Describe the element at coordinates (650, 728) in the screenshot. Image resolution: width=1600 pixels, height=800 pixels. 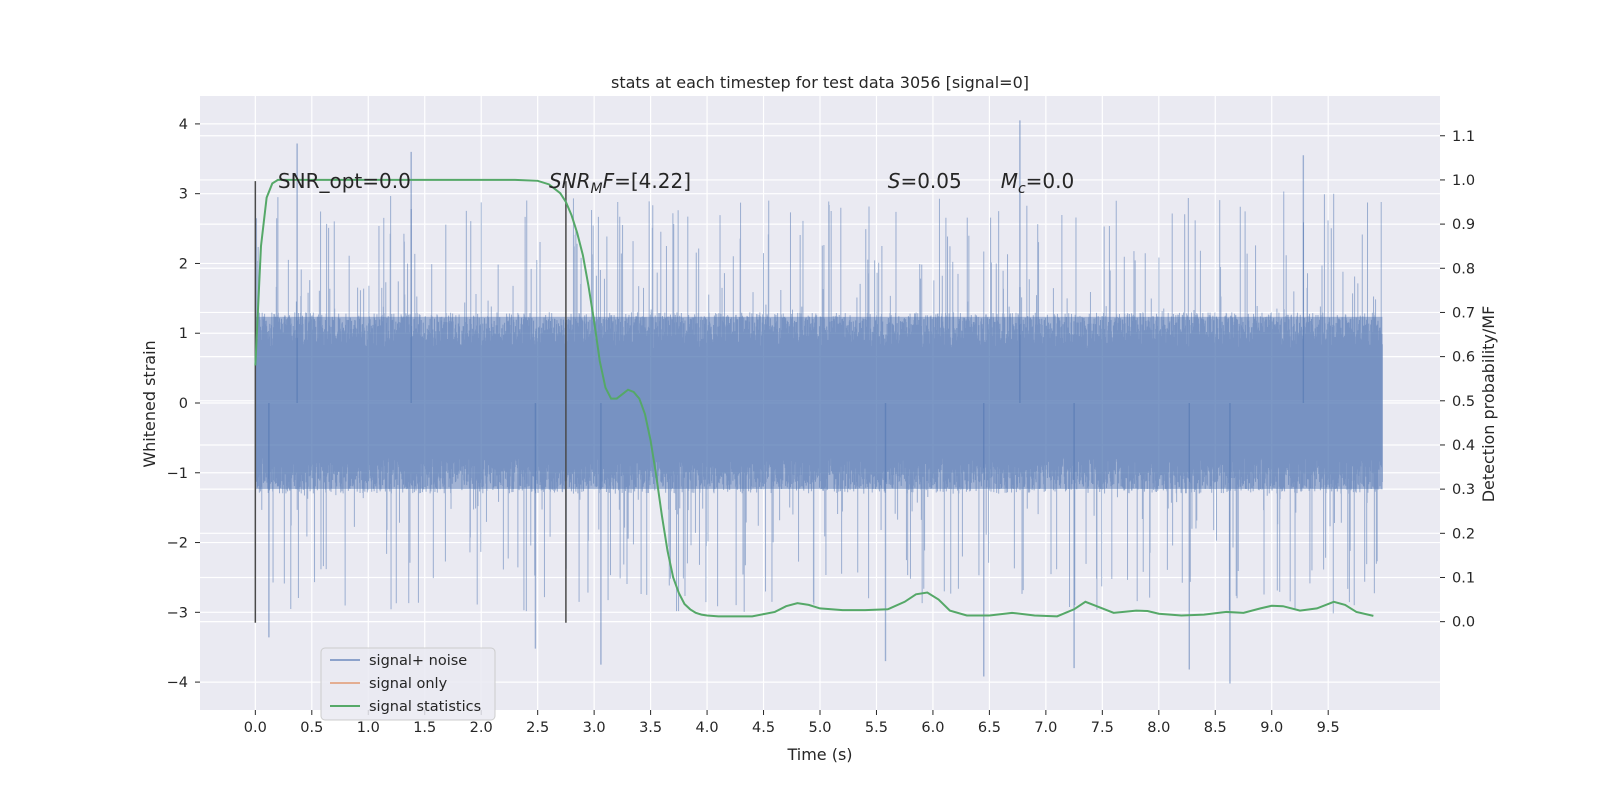
I see `x-tick-label: 3.5` at that location.